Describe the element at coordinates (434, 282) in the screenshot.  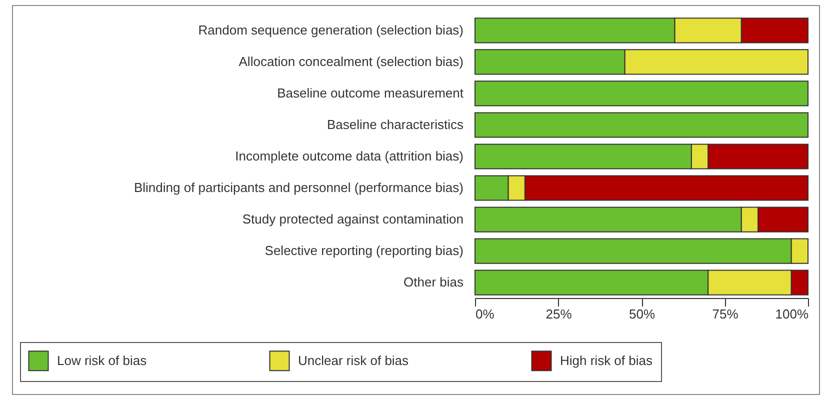
I see `y-tick-label: Other bias` at that location.